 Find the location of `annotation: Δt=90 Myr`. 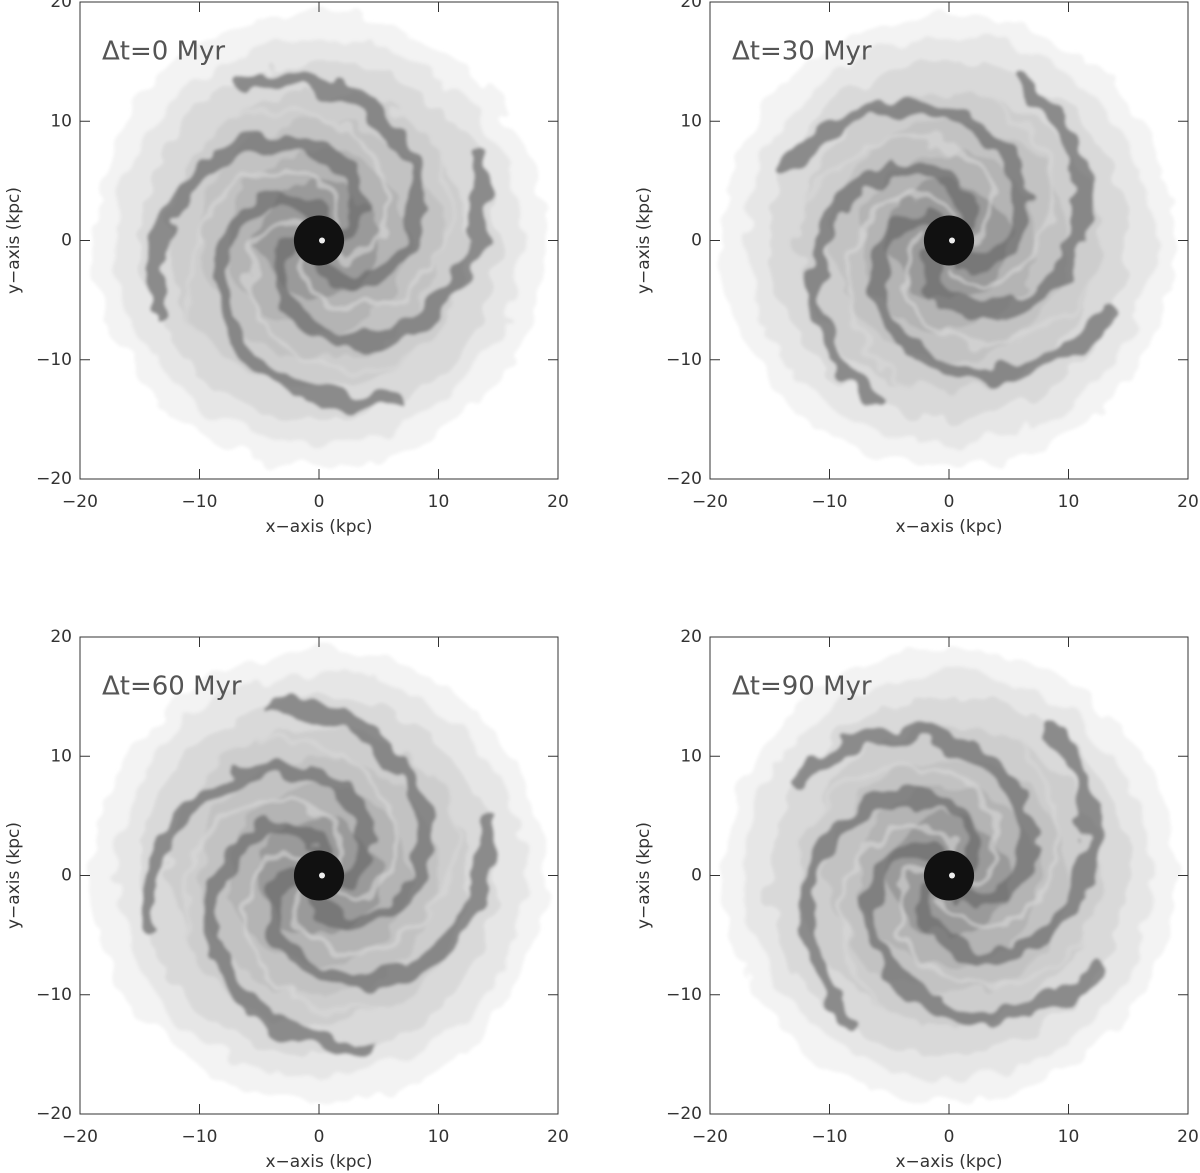

annotation: Δt=90 Myr is located at coordinates (802, 687).